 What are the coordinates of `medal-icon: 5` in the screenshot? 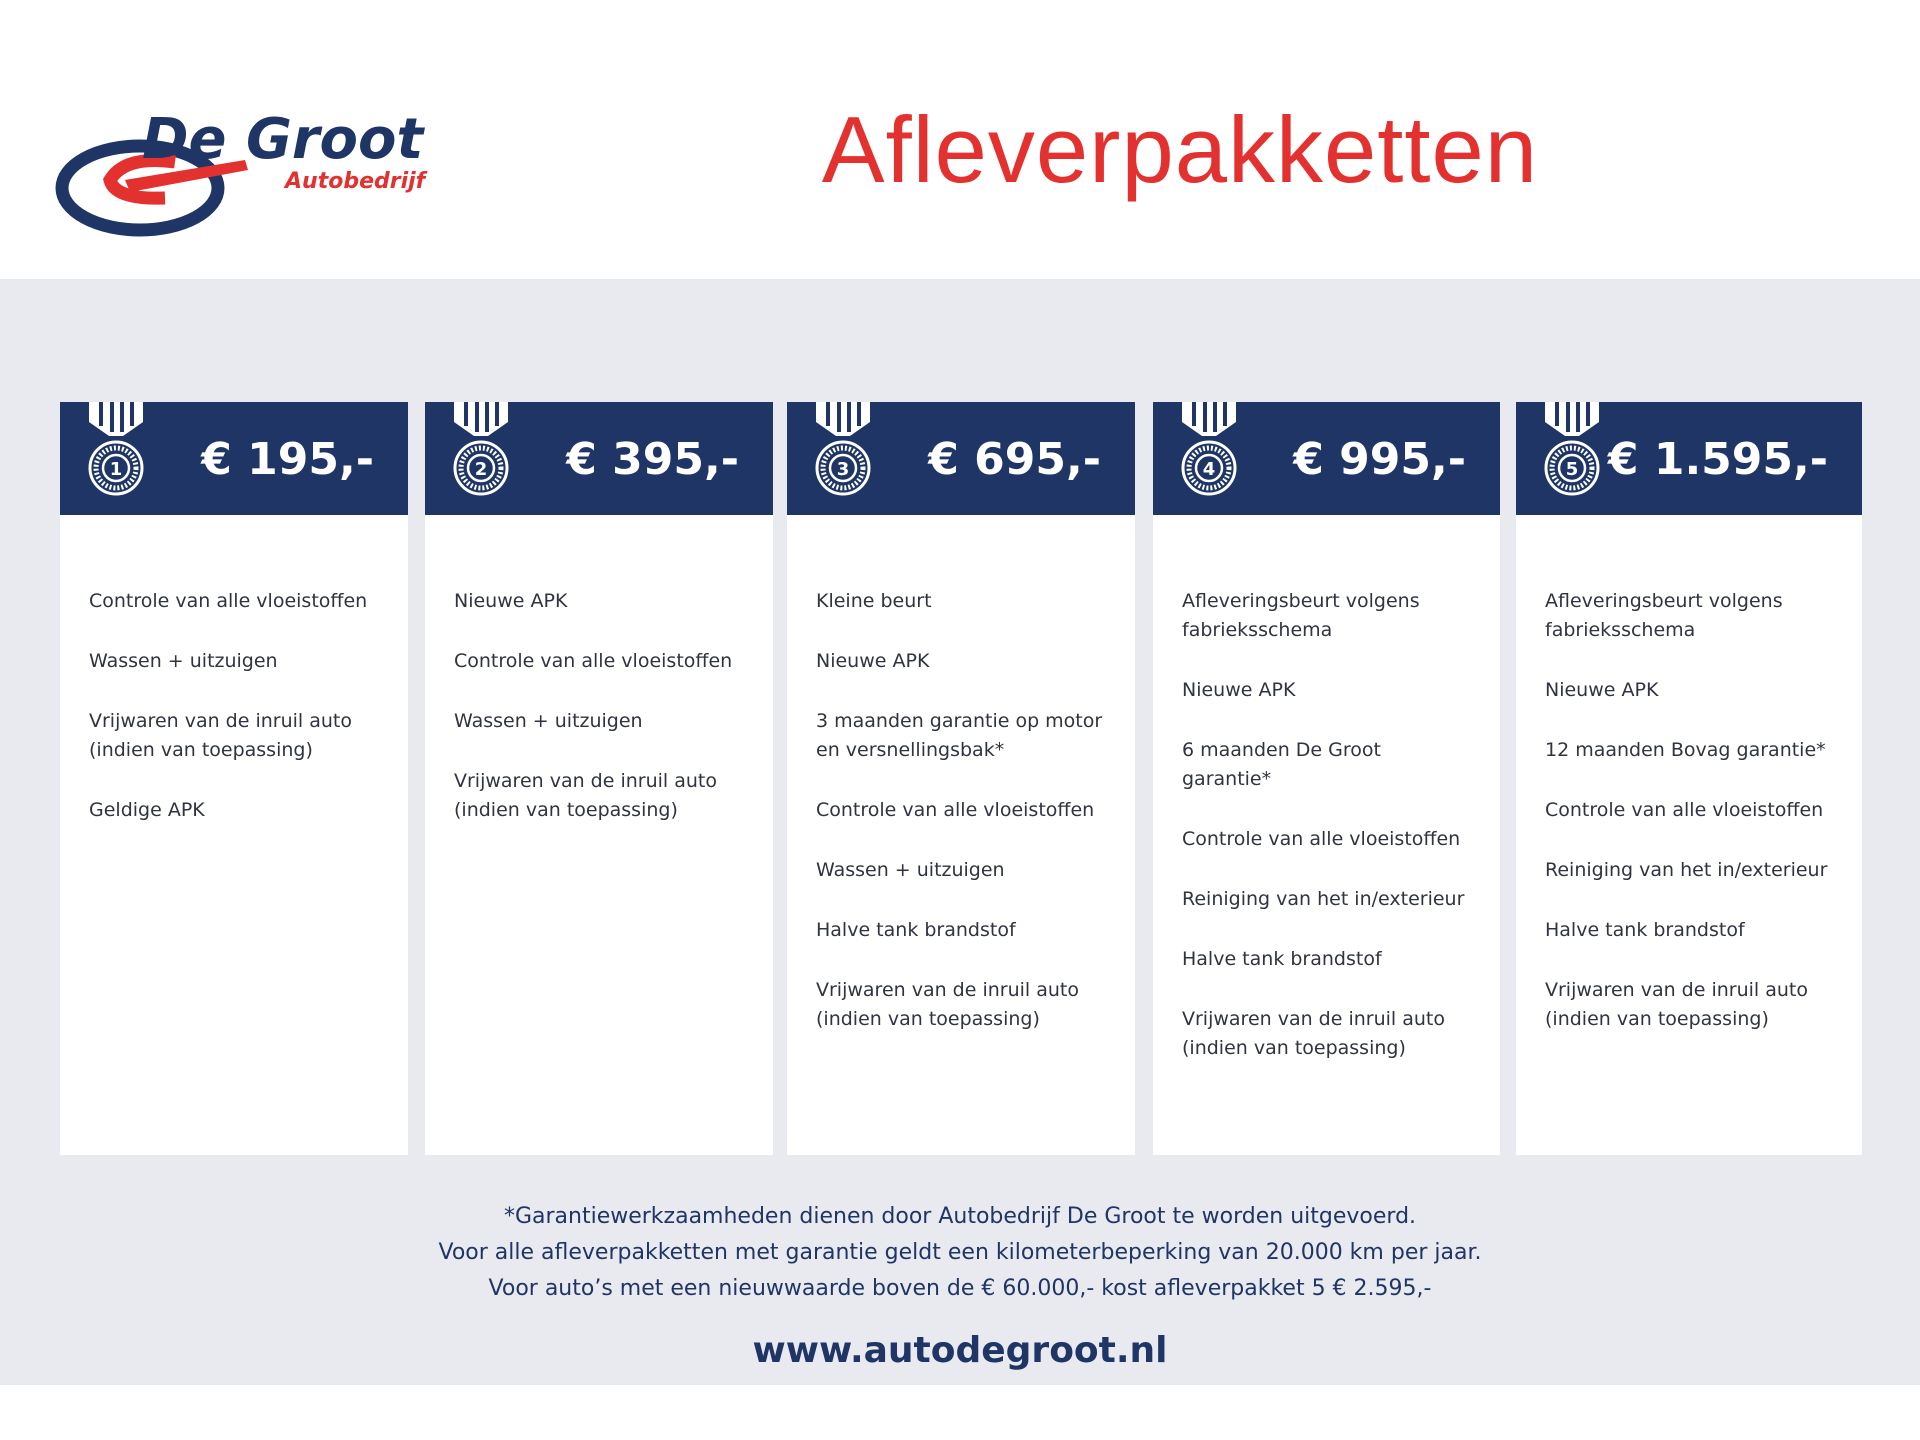 It's located at (1572, 449).